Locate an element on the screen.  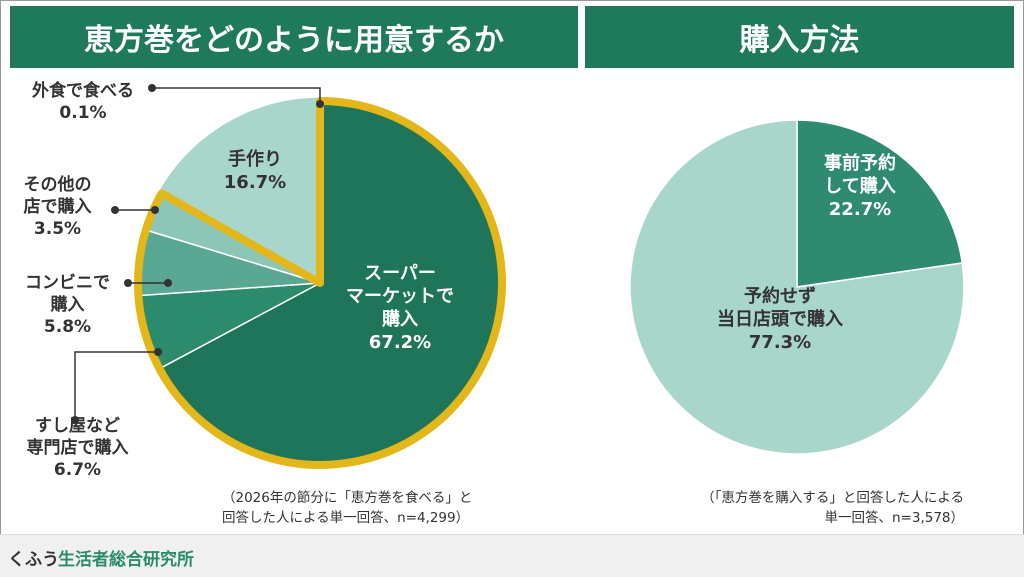
label-sushi: すし屋など 専門店で購入 6.7% is located at coordinates (77, 448).